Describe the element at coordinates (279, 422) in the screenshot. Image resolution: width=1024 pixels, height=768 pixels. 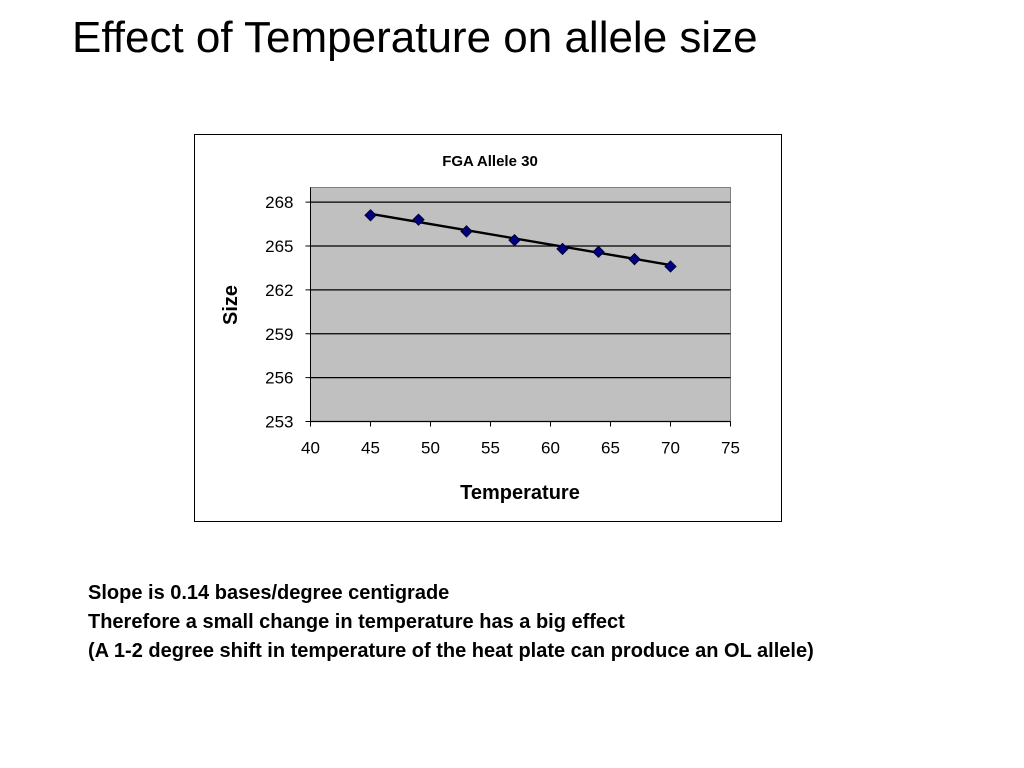
I see `y-tick-label-253: 253` at that location.